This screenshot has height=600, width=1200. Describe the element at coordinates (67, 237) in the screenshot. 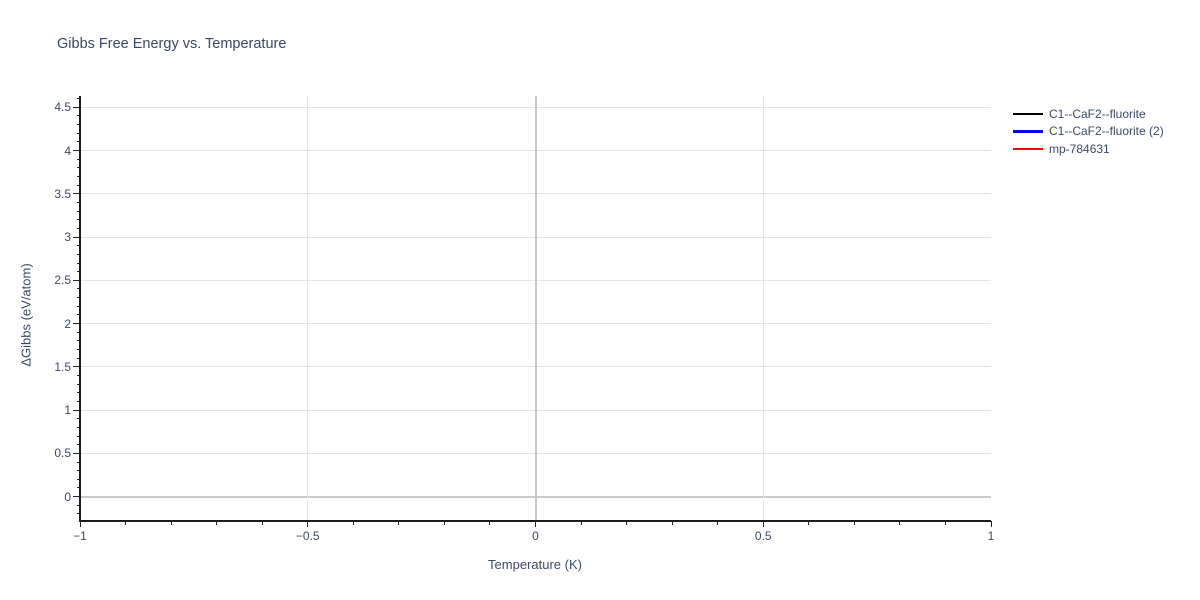

I see `y-tick-label: 3` at that location.